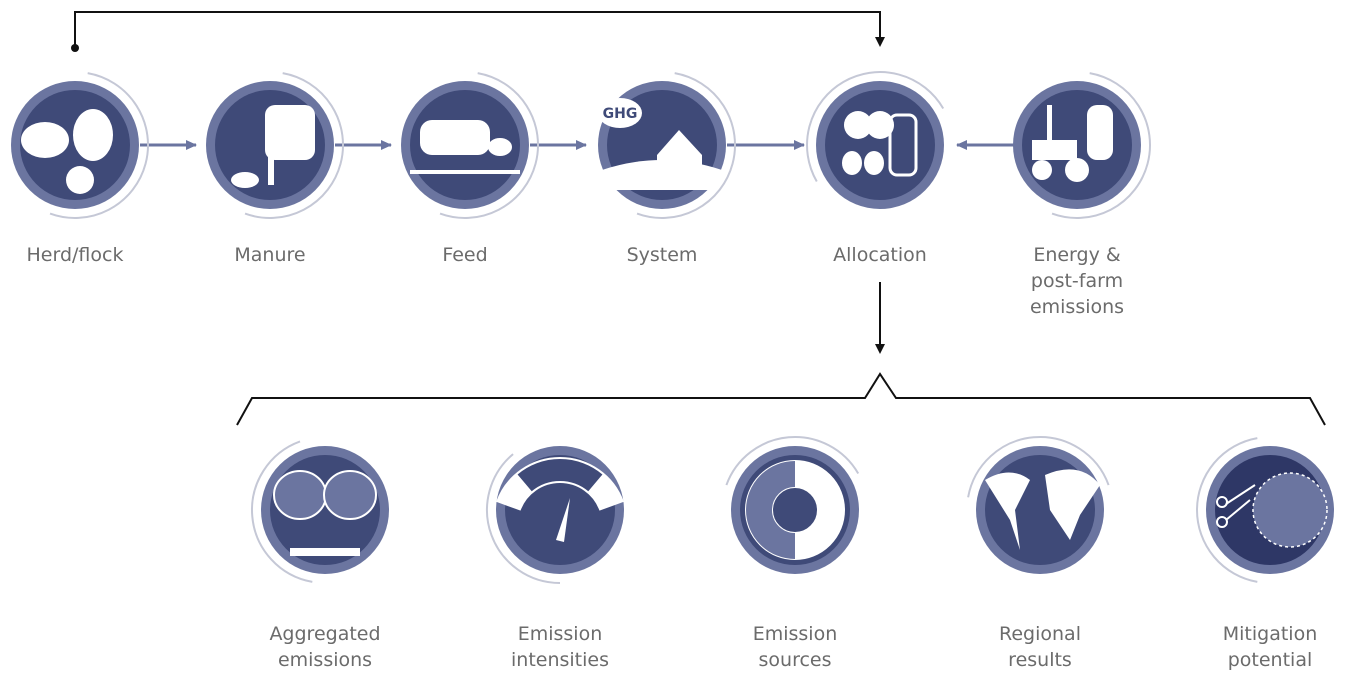  Describe the element at coordinates (1270, 634) in the screenshot. I see `node-label: Mitigation` at that location.